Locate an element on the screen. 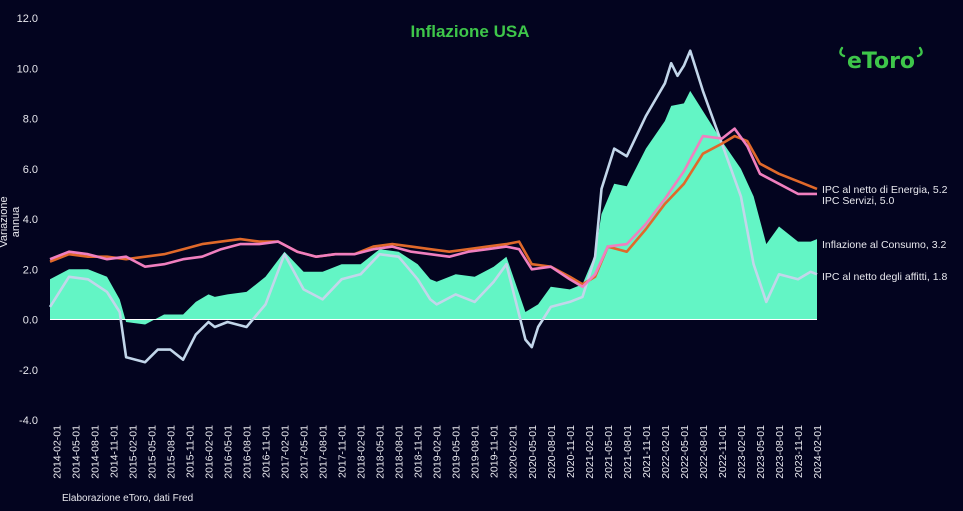 The width and height of the screenshot is (963, 511). x-tick-label: 2015-05-01 is located at coordinates (152, 452).